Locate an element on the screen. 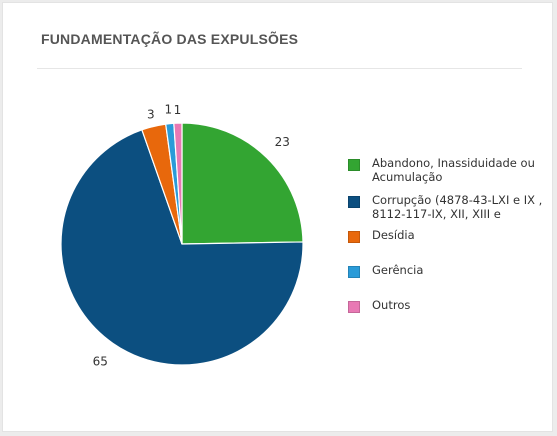 This screenshot has height=436, width=557. slice-value-label-0: 23 is located at coordinates (282, 142).